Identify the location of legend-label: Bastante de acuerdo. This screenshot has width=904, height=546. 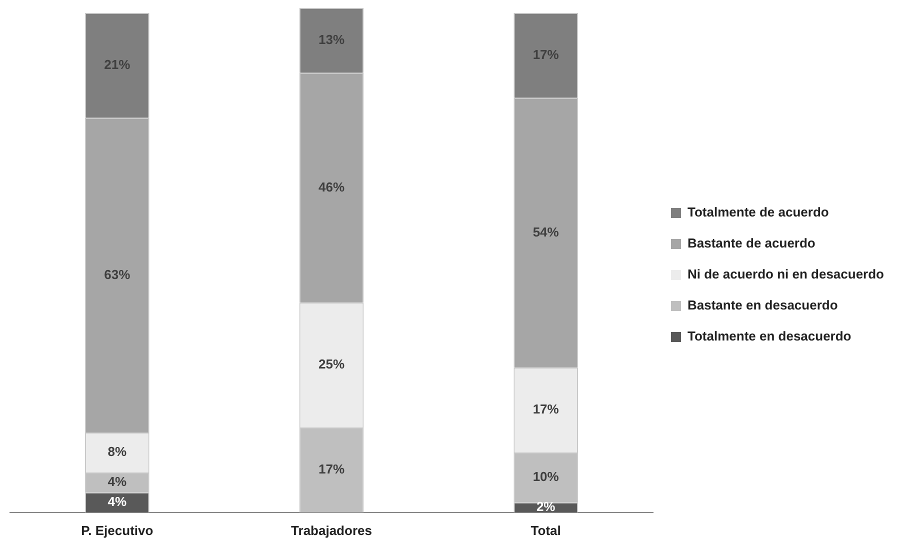
(752, 243).